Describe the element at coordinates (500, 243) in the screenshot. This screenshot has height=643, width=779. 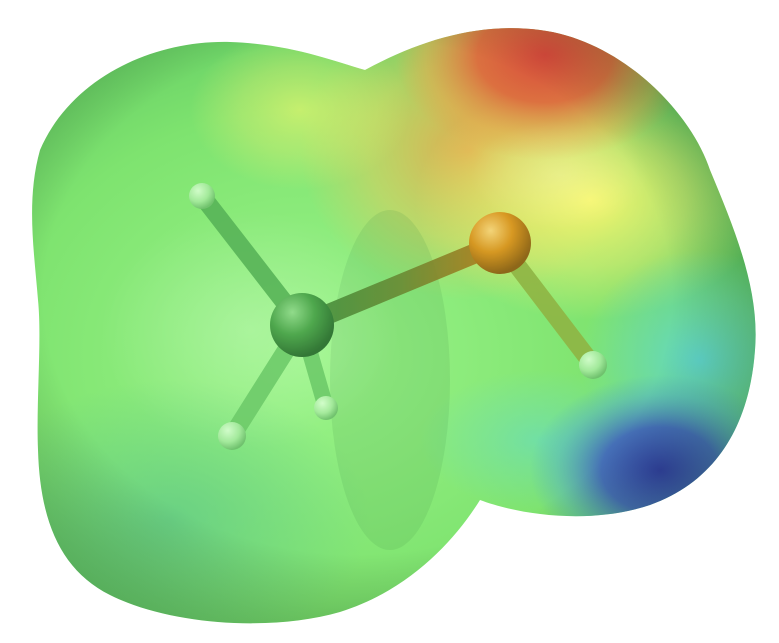
I see `sulfur-atom` at that location.